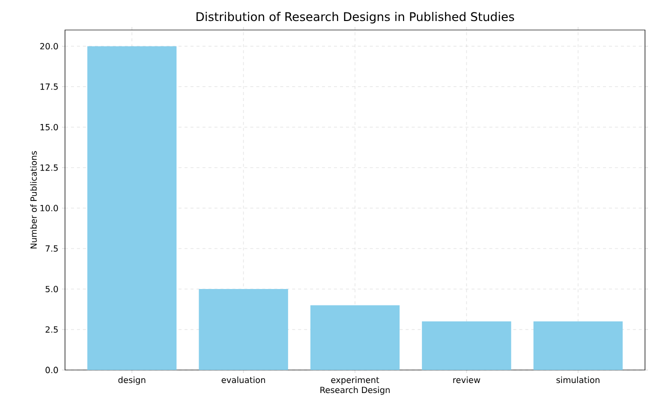  I want to click on y-tick-label: 2.5, so click(52, 329).